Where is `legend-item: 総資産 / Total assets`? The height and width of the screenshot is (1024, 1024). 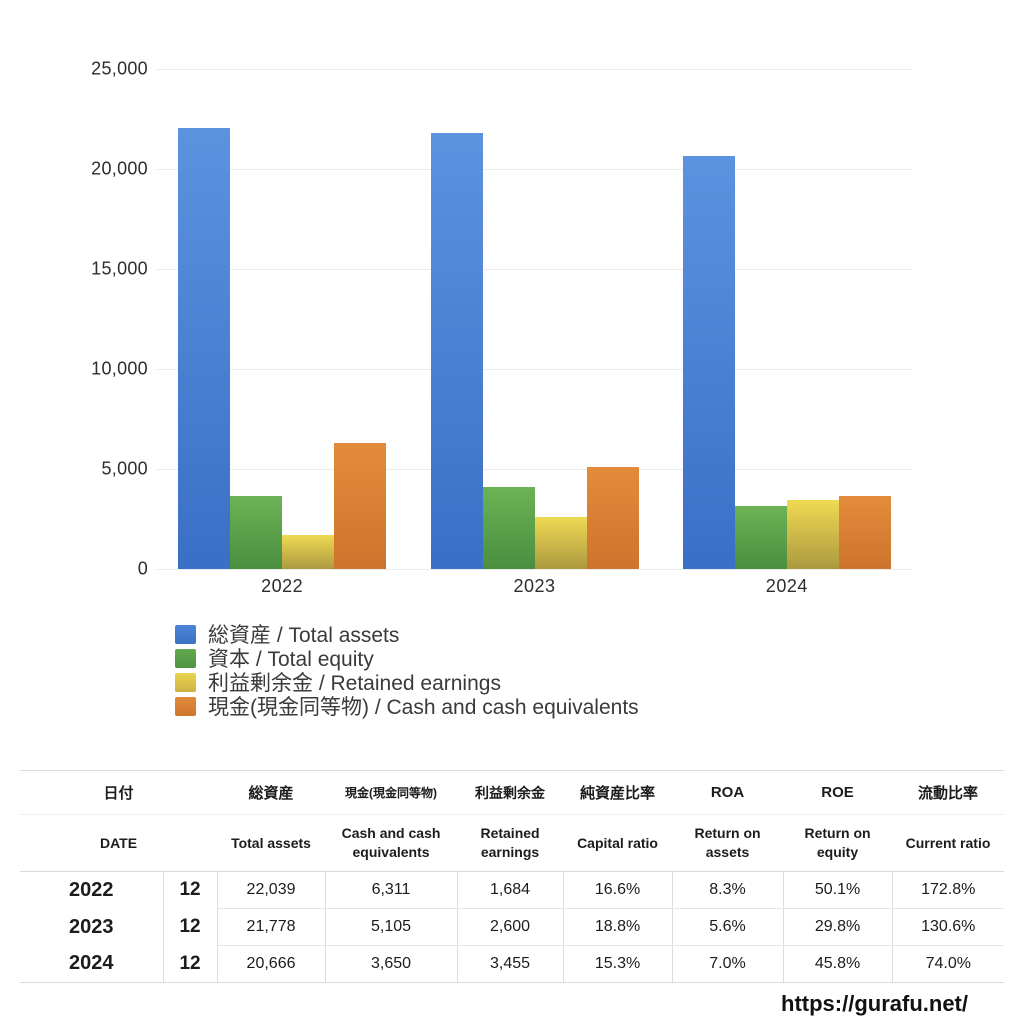
legend-item: 総資産 / Total assets is located at coordinates (407, 634).